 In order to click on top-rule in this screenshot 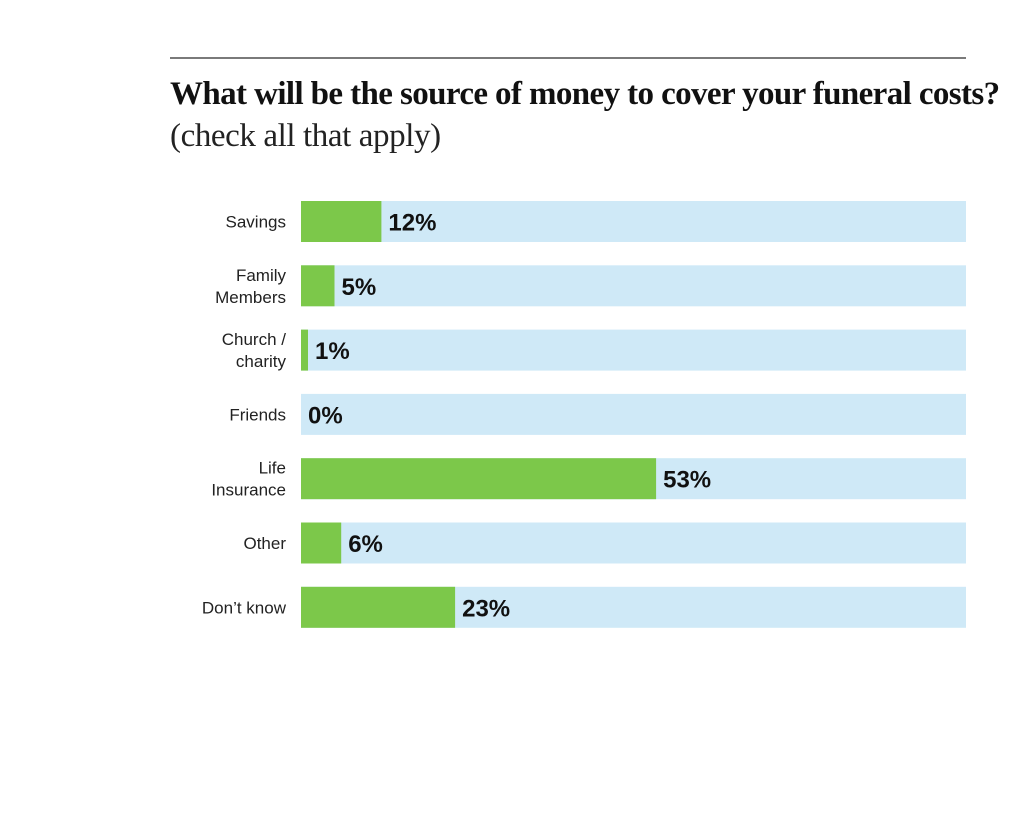, I will do `click(568, 58)`.